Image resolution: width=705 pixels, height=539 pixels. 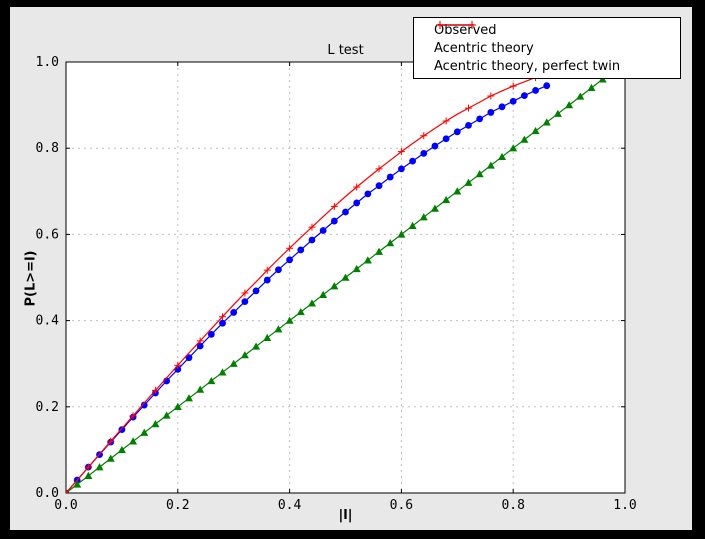 I want to click on x-tick-label: 1.0, so click(x=624, y=505).